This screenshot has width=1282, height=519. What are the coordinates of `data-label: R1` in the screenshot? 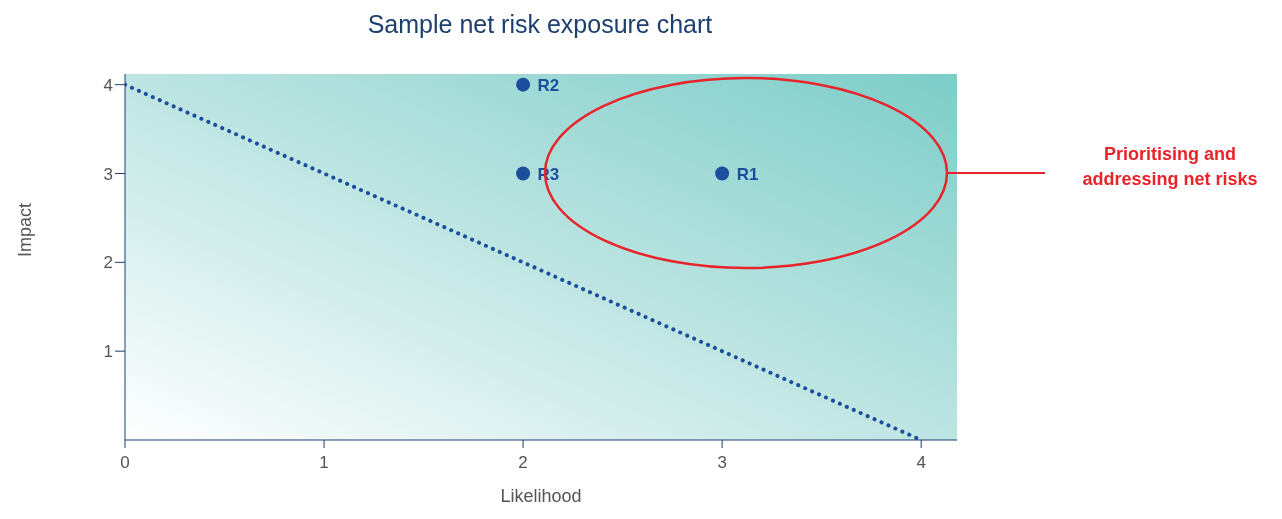 It's located at (747, 174).